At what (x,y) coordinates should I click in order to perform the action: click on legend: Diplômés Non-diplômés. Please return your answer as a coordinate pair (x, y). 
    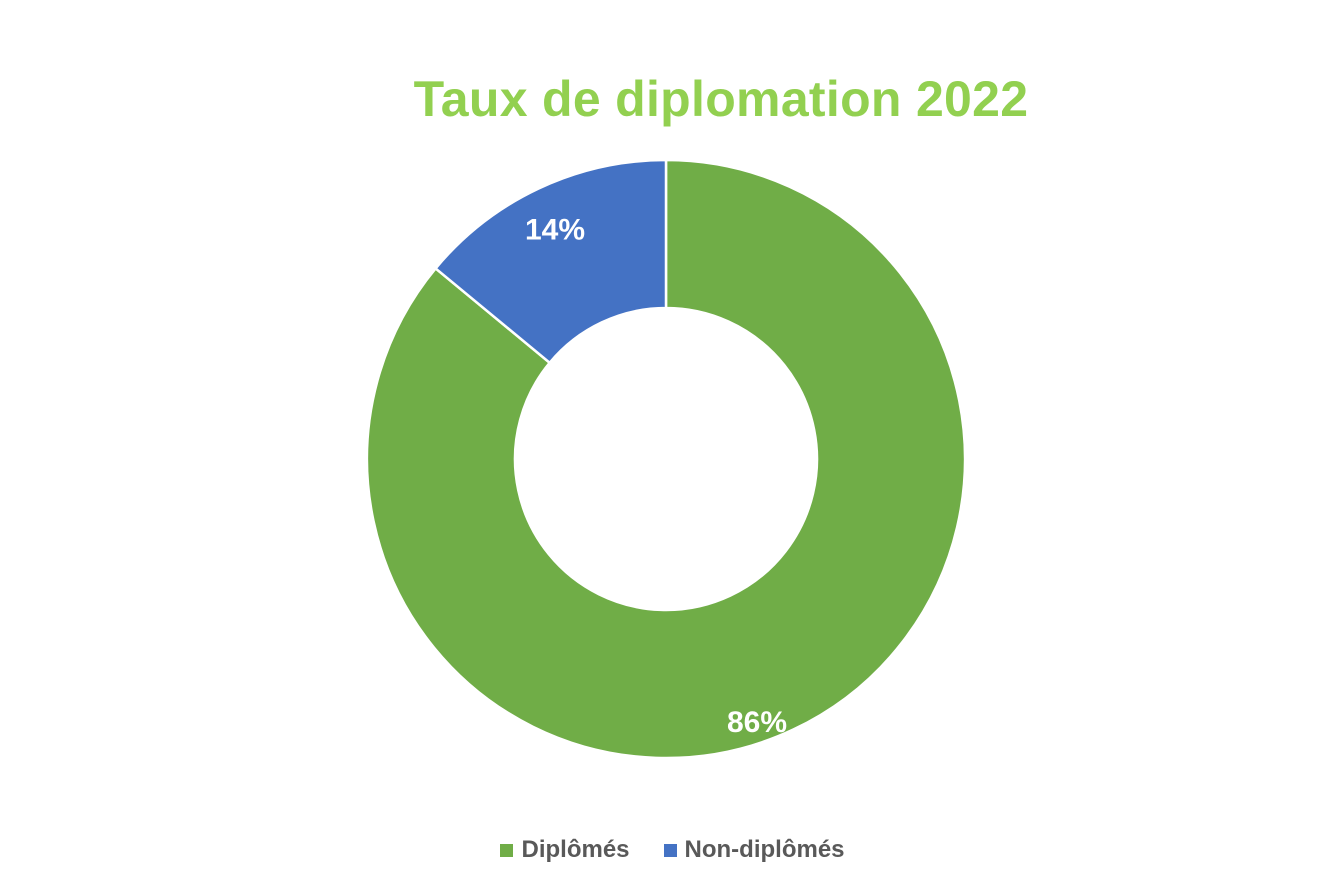
    Looking at the image, I should click on (666, 850).